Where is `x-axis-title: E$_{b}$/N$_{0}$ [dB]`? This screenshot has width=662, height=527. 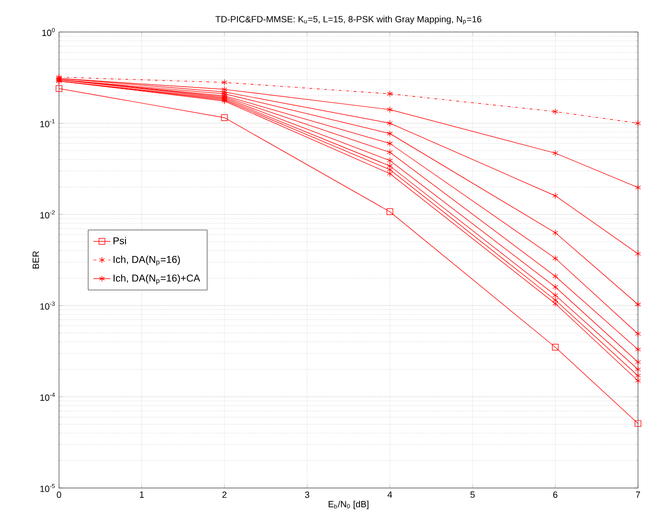 x-axis-title: E$_{b}$/N$_{0}$ [dB] is located at coordinates (348, 505).